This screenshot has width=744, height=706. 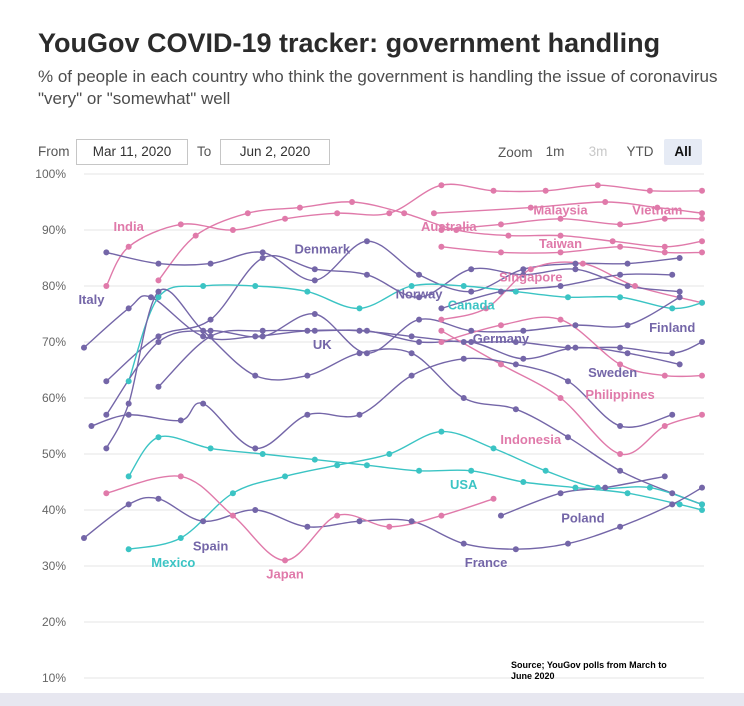 What do you see at coordinates (500, 515) in the screenshot?
I see `data-point-poland` at bounding box center [500, 515].